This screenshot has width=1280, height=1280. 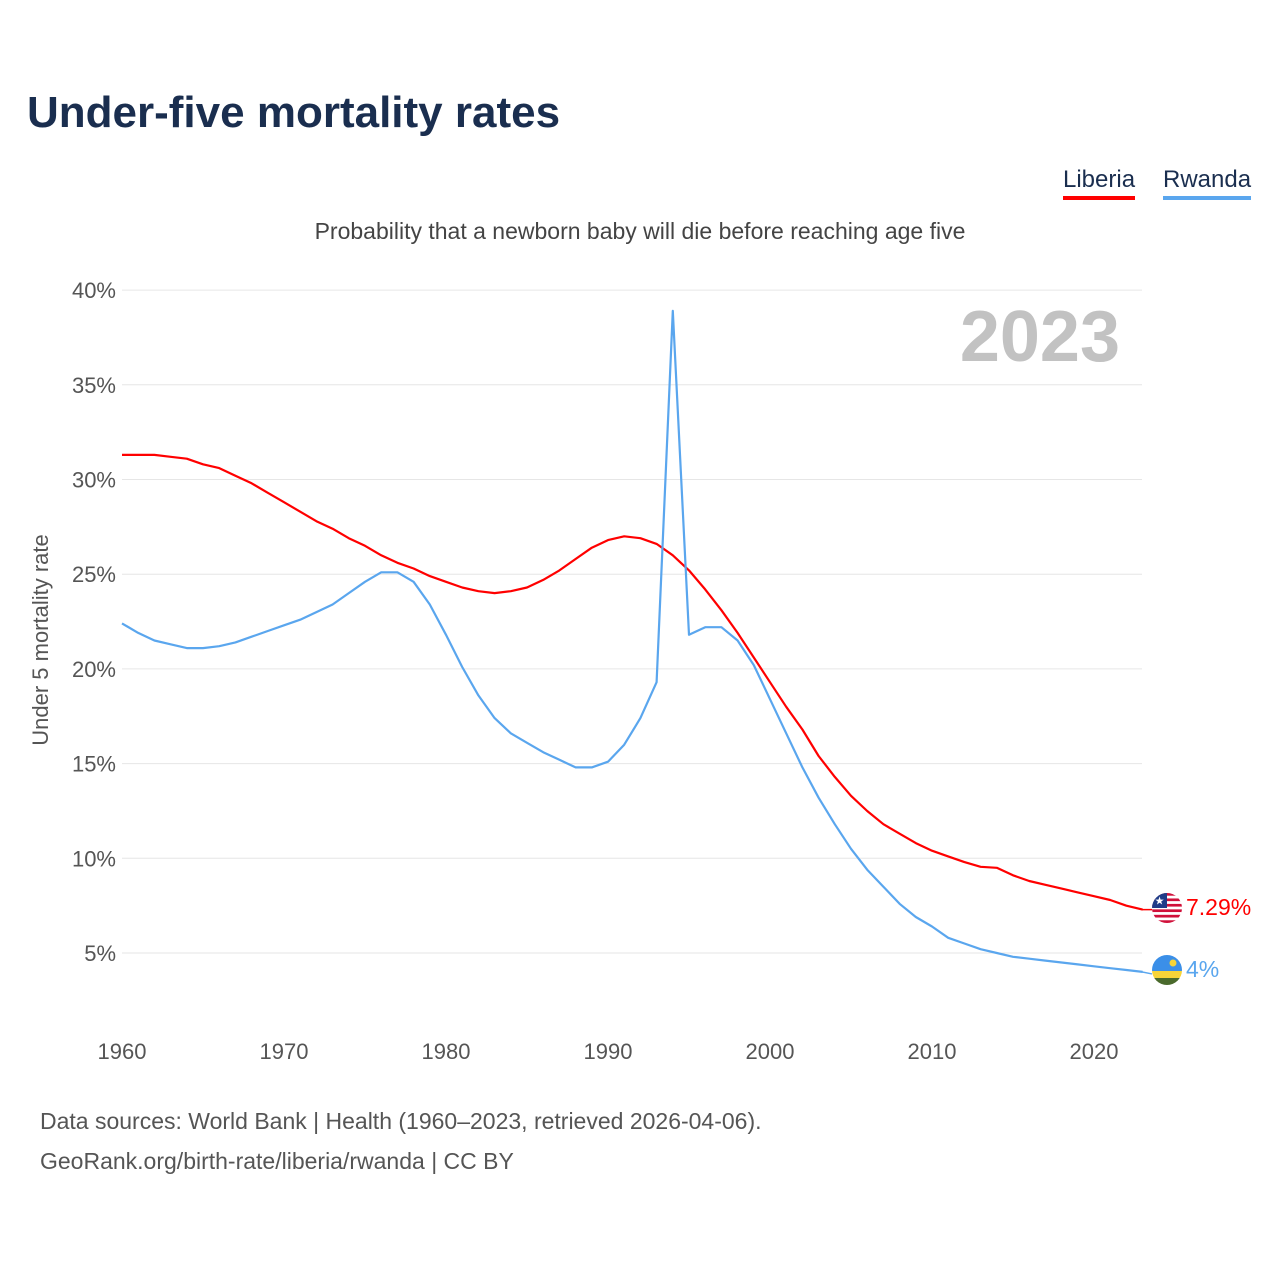 What do you see at coordinates (1167, 908) in the screenshot?
I see `liberia-flag-icon: ★` at bounding box center [1167, 908].